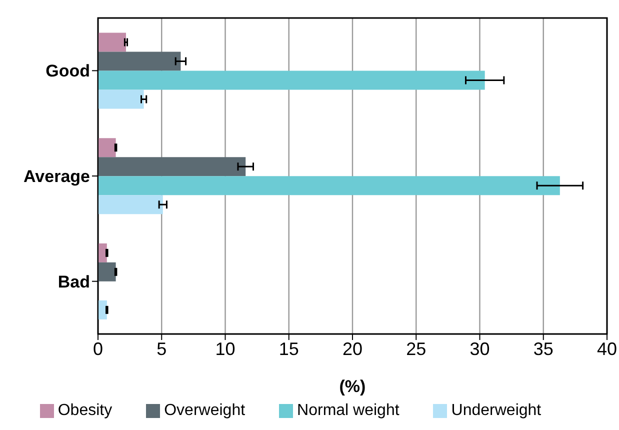 The width and height of the screenshot is (619, 430). Describe the element at coordinates (352, 348) in the screenshot. I see `x-tick-label: 20` at that location.